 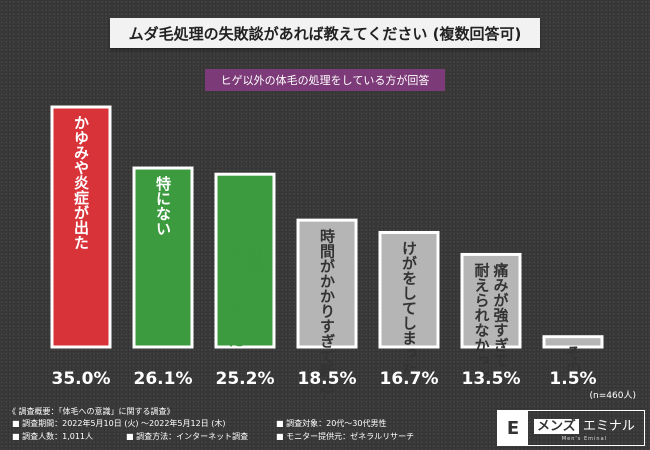 I want to click on brand-logo: E メンズ エミナル Men's Eminal, so click(x=571, y=428).